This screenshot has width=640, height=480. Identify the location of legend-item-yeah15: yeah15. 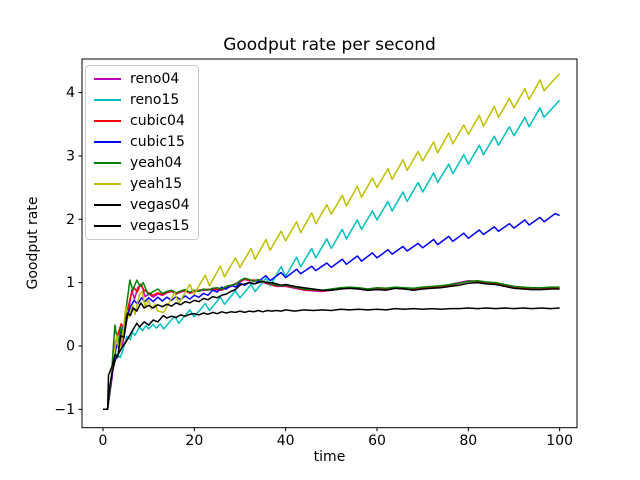
(141, 184).